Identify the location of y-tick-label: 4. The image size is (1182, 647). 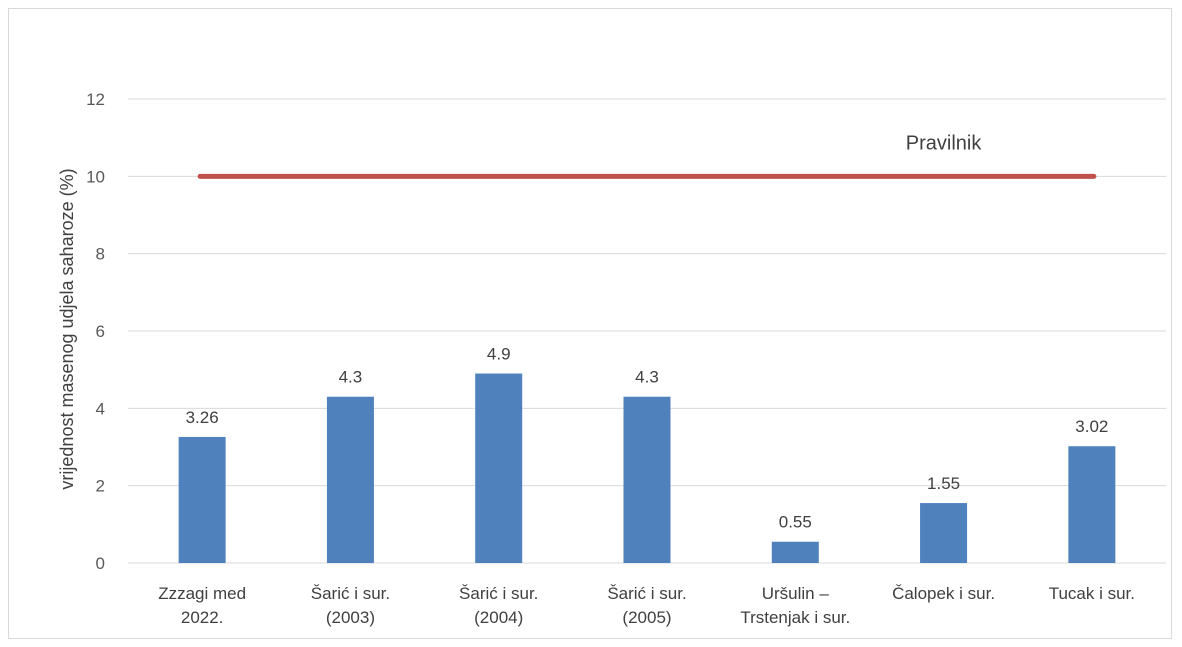
(100, 408).